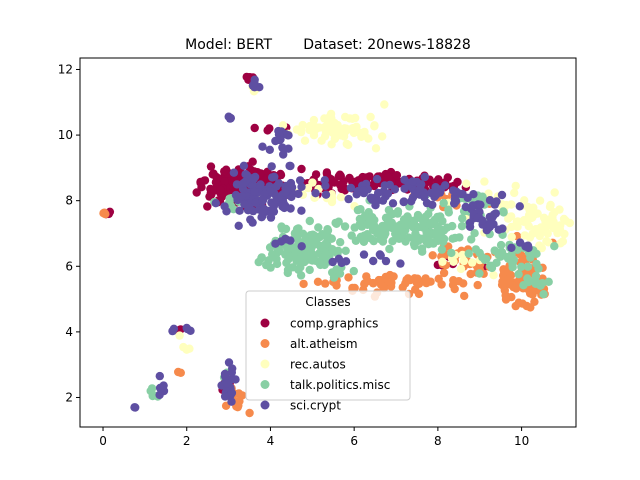 The image size is (640, 480). Describe the element at coordinates (319, 324) in the screenshot. I see `legend-entry: comp.graphics` at that location.